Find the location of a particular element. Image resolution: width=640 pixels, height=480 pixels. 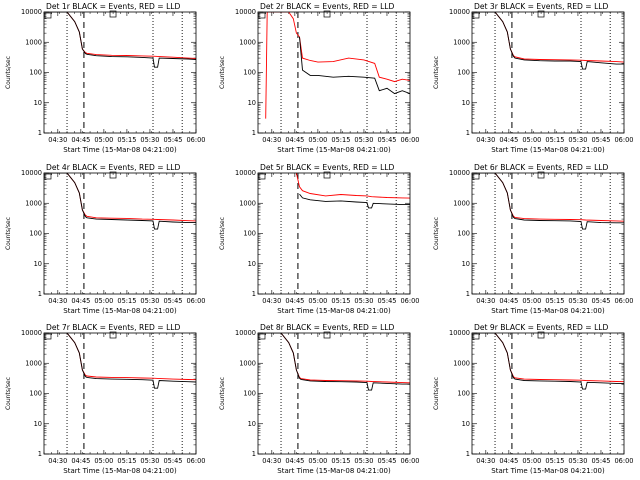

panel-title: Det 3r BLACK = Events, RED = LLD is located at coordinates (541, 6).